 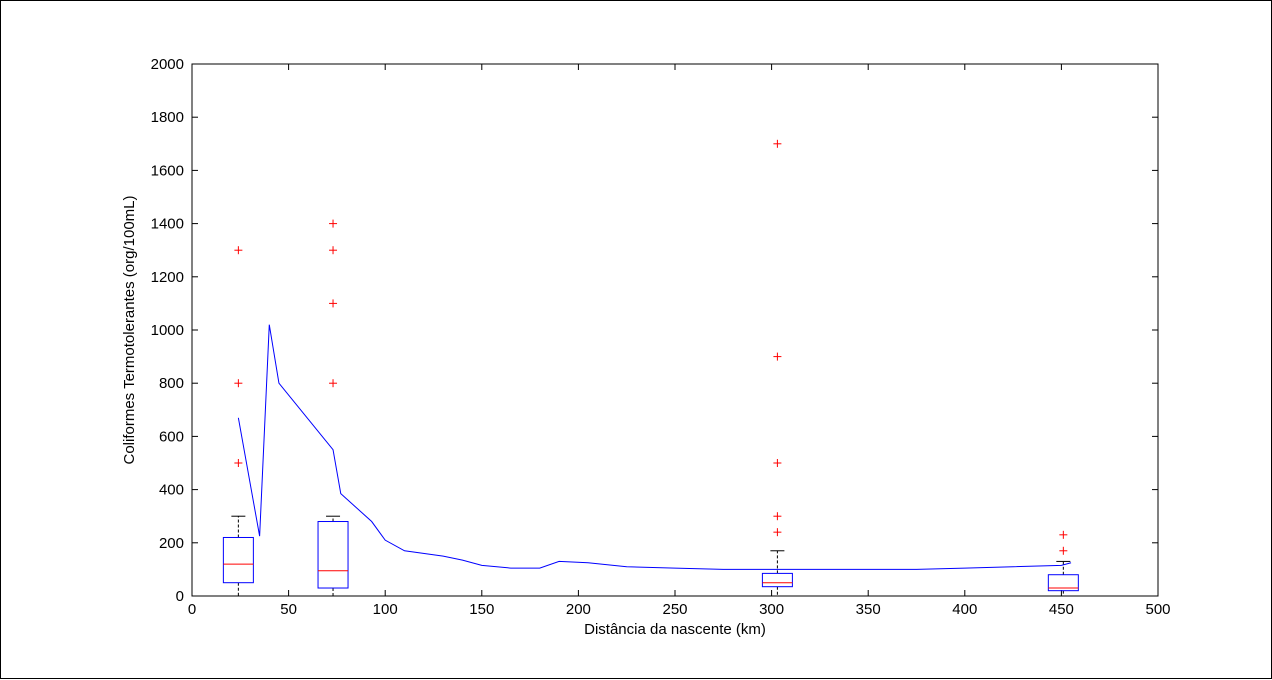 What do you see at coordinates (167, 64) in the screenshot?
I see `y-tick-label: 2000` at bounding box center [167, 64].